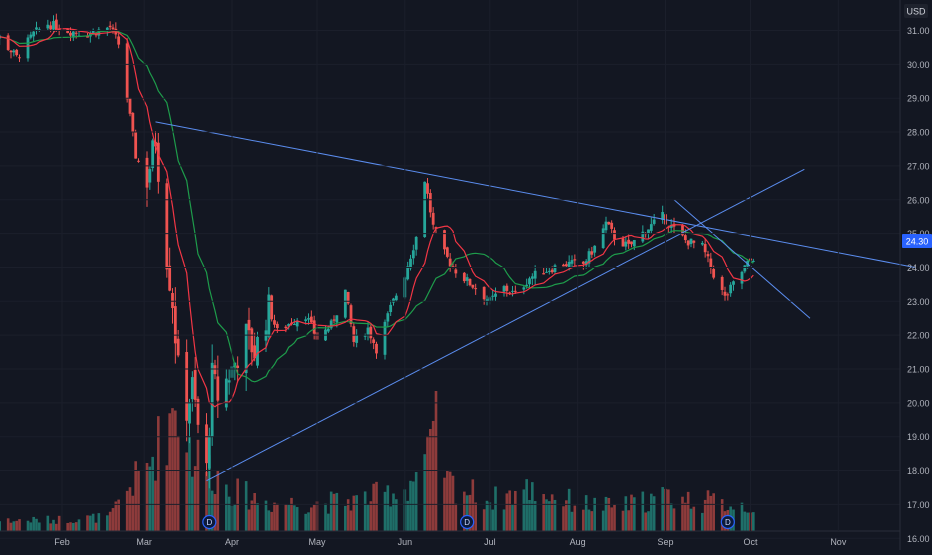 Image resolution: width=932 pixels, height=555 pixels. What do you see at coordinates (918, 200) in the screenshot?
I see `price-tick-label: 26.00` at bounding box center [918, 200].